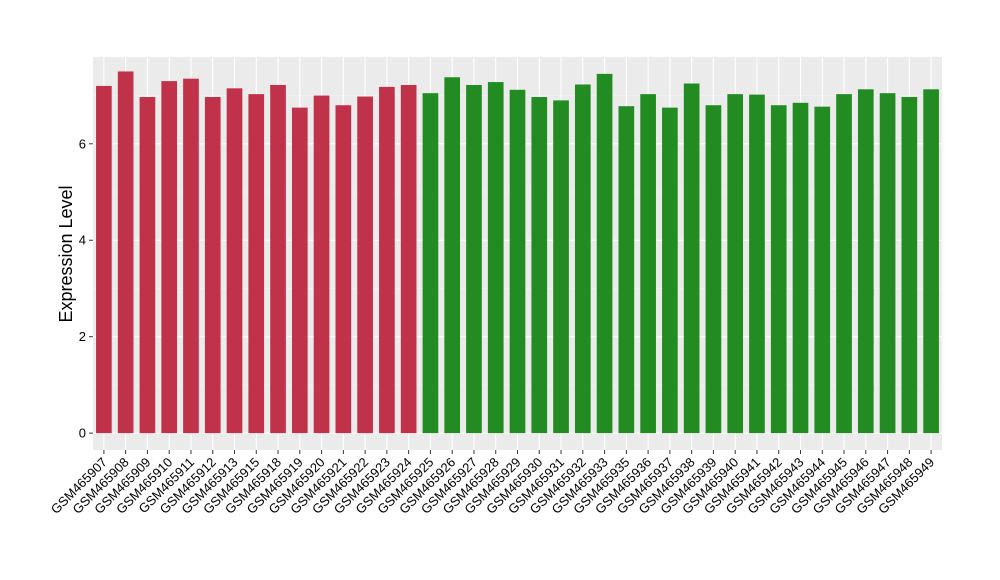 This screenshot has width=1000, height=580. What do you see at coordinates (387, 260) in the screenshot?
I see `bar-GSM465923` at bounding box center [387, 260].